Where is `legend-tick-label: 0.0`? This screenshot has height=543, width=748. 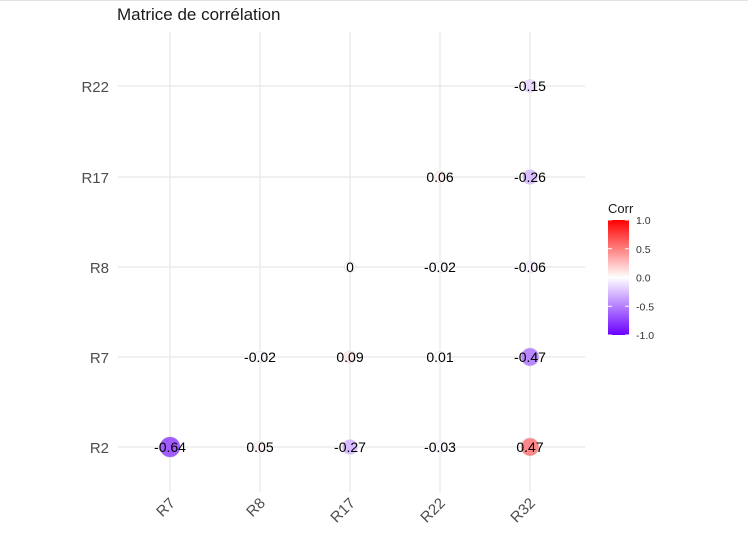
legend-tick-label: 0.0 is located at coordinates (643, 279).